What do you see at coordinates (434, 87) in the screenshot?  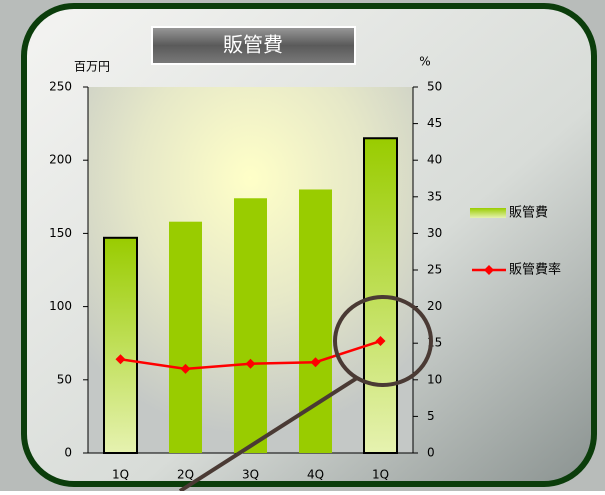 I see `y2-tick-label: 50` at bounding box center [434, 87].